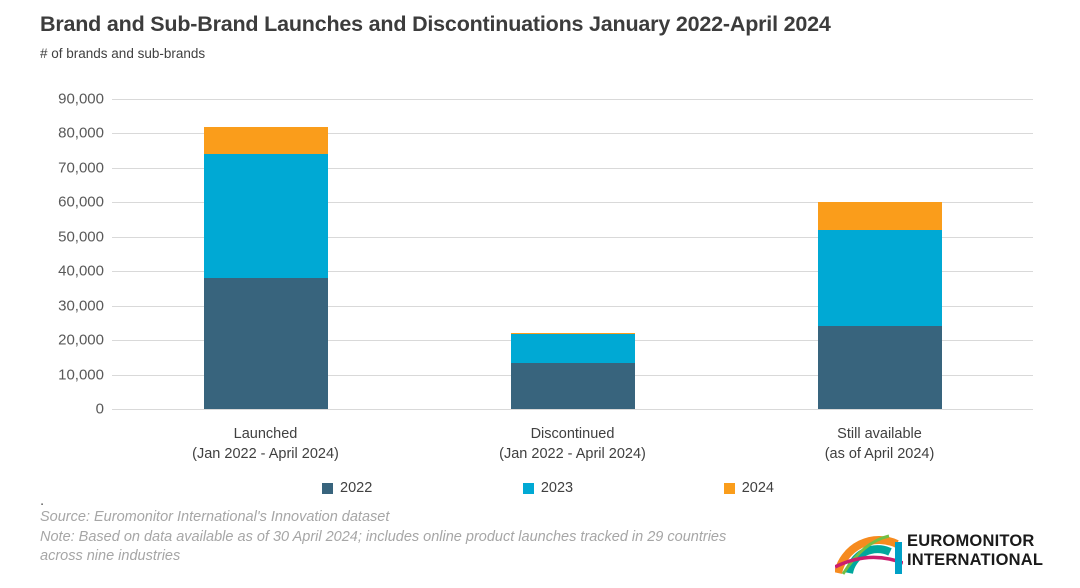  I want to click on logo-arc-green, so click(865, 554).